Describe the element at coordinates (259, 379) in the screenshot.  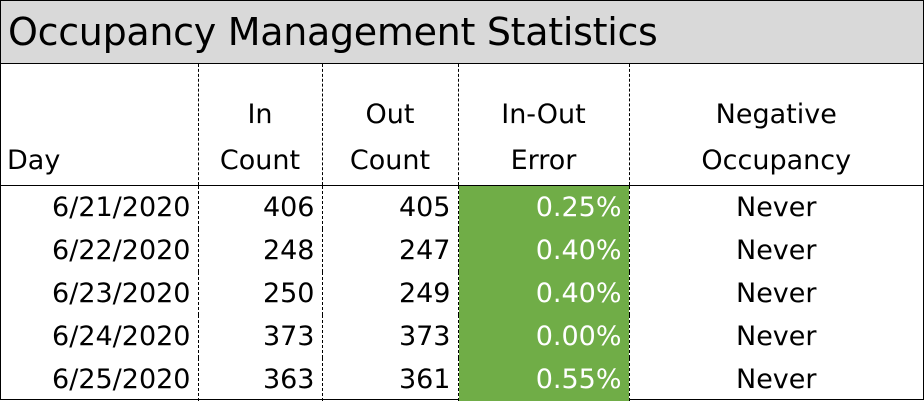
I see `cell-in-count: 363` at that location.